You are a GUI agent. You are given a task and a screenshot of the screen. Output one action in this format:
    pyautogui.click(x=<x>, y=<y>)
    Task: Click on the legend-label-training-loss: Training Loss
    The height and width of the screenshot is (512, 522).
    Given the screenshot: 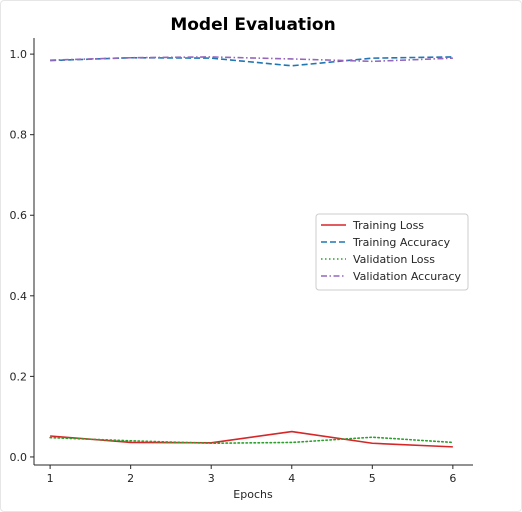 What is the action you would take?
    pyautogui.click(x=388, y=225)
    